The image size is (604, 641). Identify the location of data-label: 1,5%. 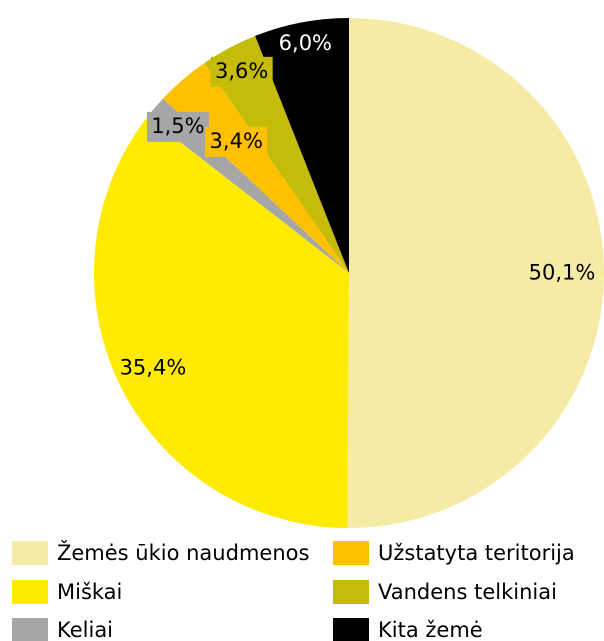
(177, 126).